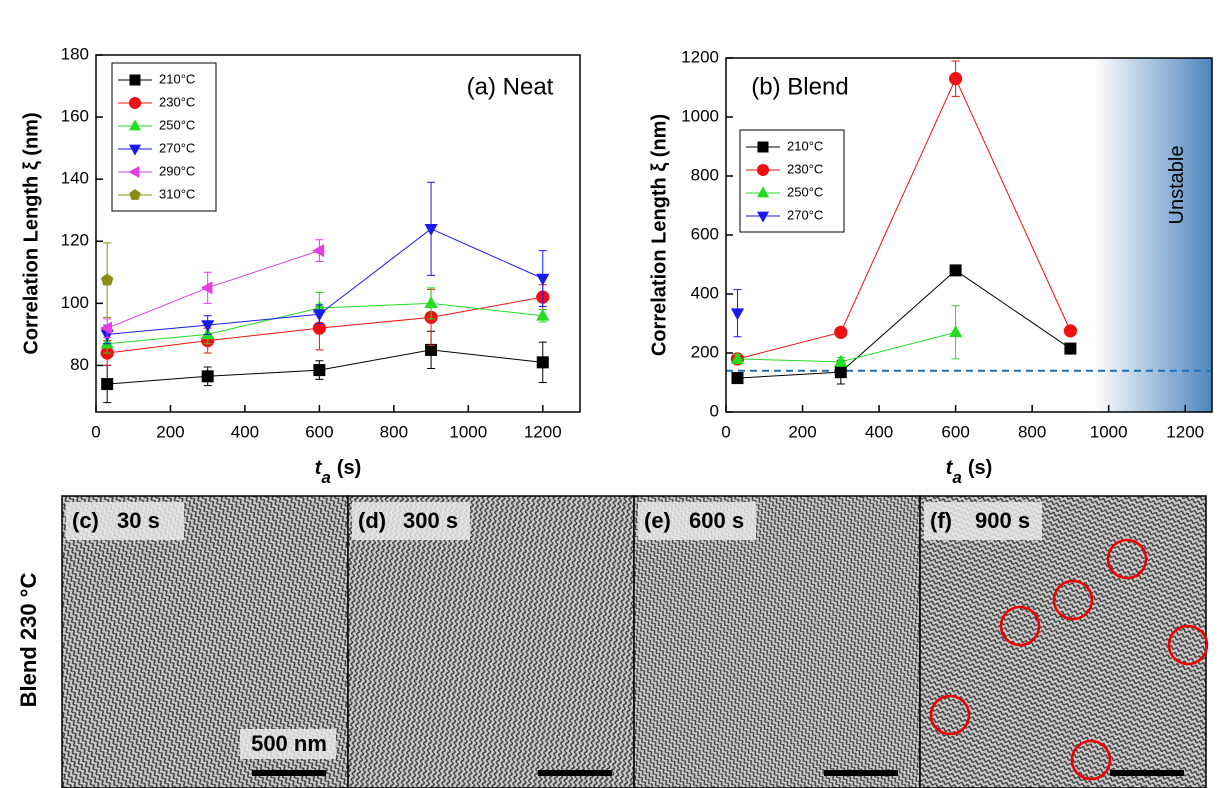 The width and height of the screenshot is (1222, 788). I want to click on y-tick-label: 160, so click(75, 116).